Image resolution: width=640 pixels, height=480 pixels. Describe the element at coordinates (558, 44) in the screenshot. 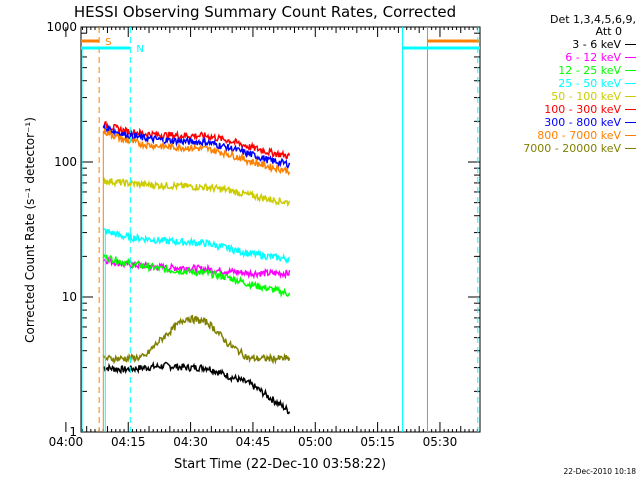

I see `legend-item: 3 - 6 keV` at that location.